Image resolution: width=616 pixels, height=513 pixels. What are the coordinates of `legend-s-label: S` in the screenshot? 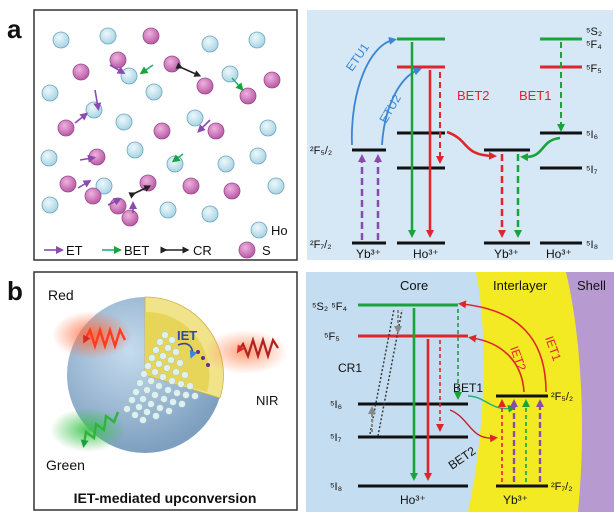 It's located at (266, 250).